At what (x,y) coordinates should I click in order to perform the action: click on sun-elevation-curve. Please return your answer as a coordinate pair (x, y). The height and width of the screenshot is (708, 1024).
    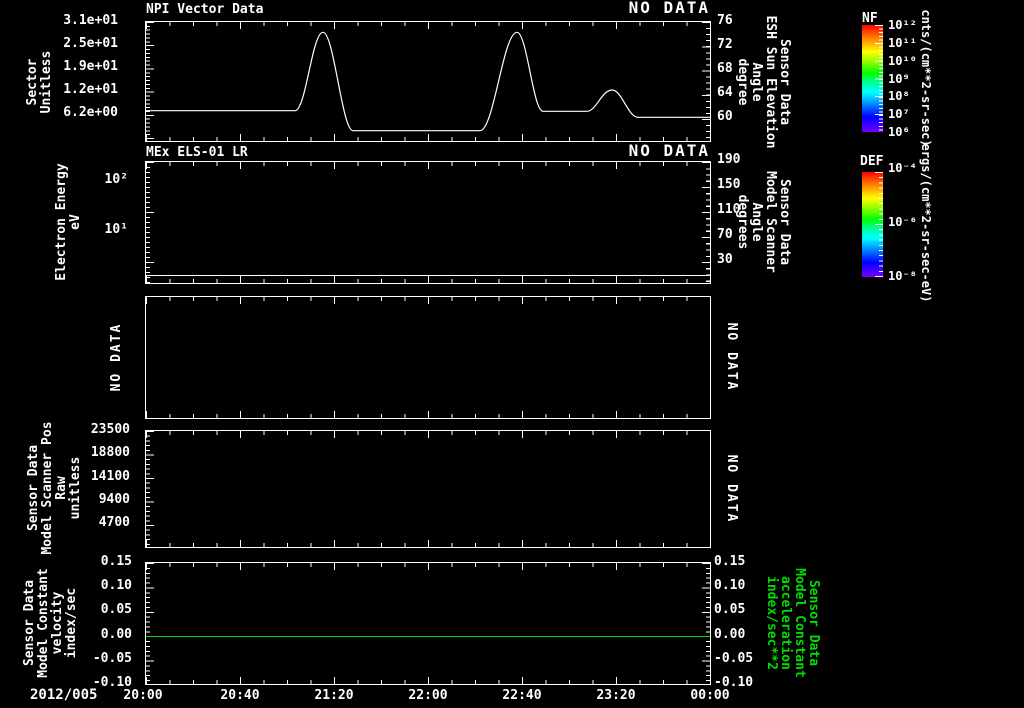
    Looking at the image, I should click on (428, 81).